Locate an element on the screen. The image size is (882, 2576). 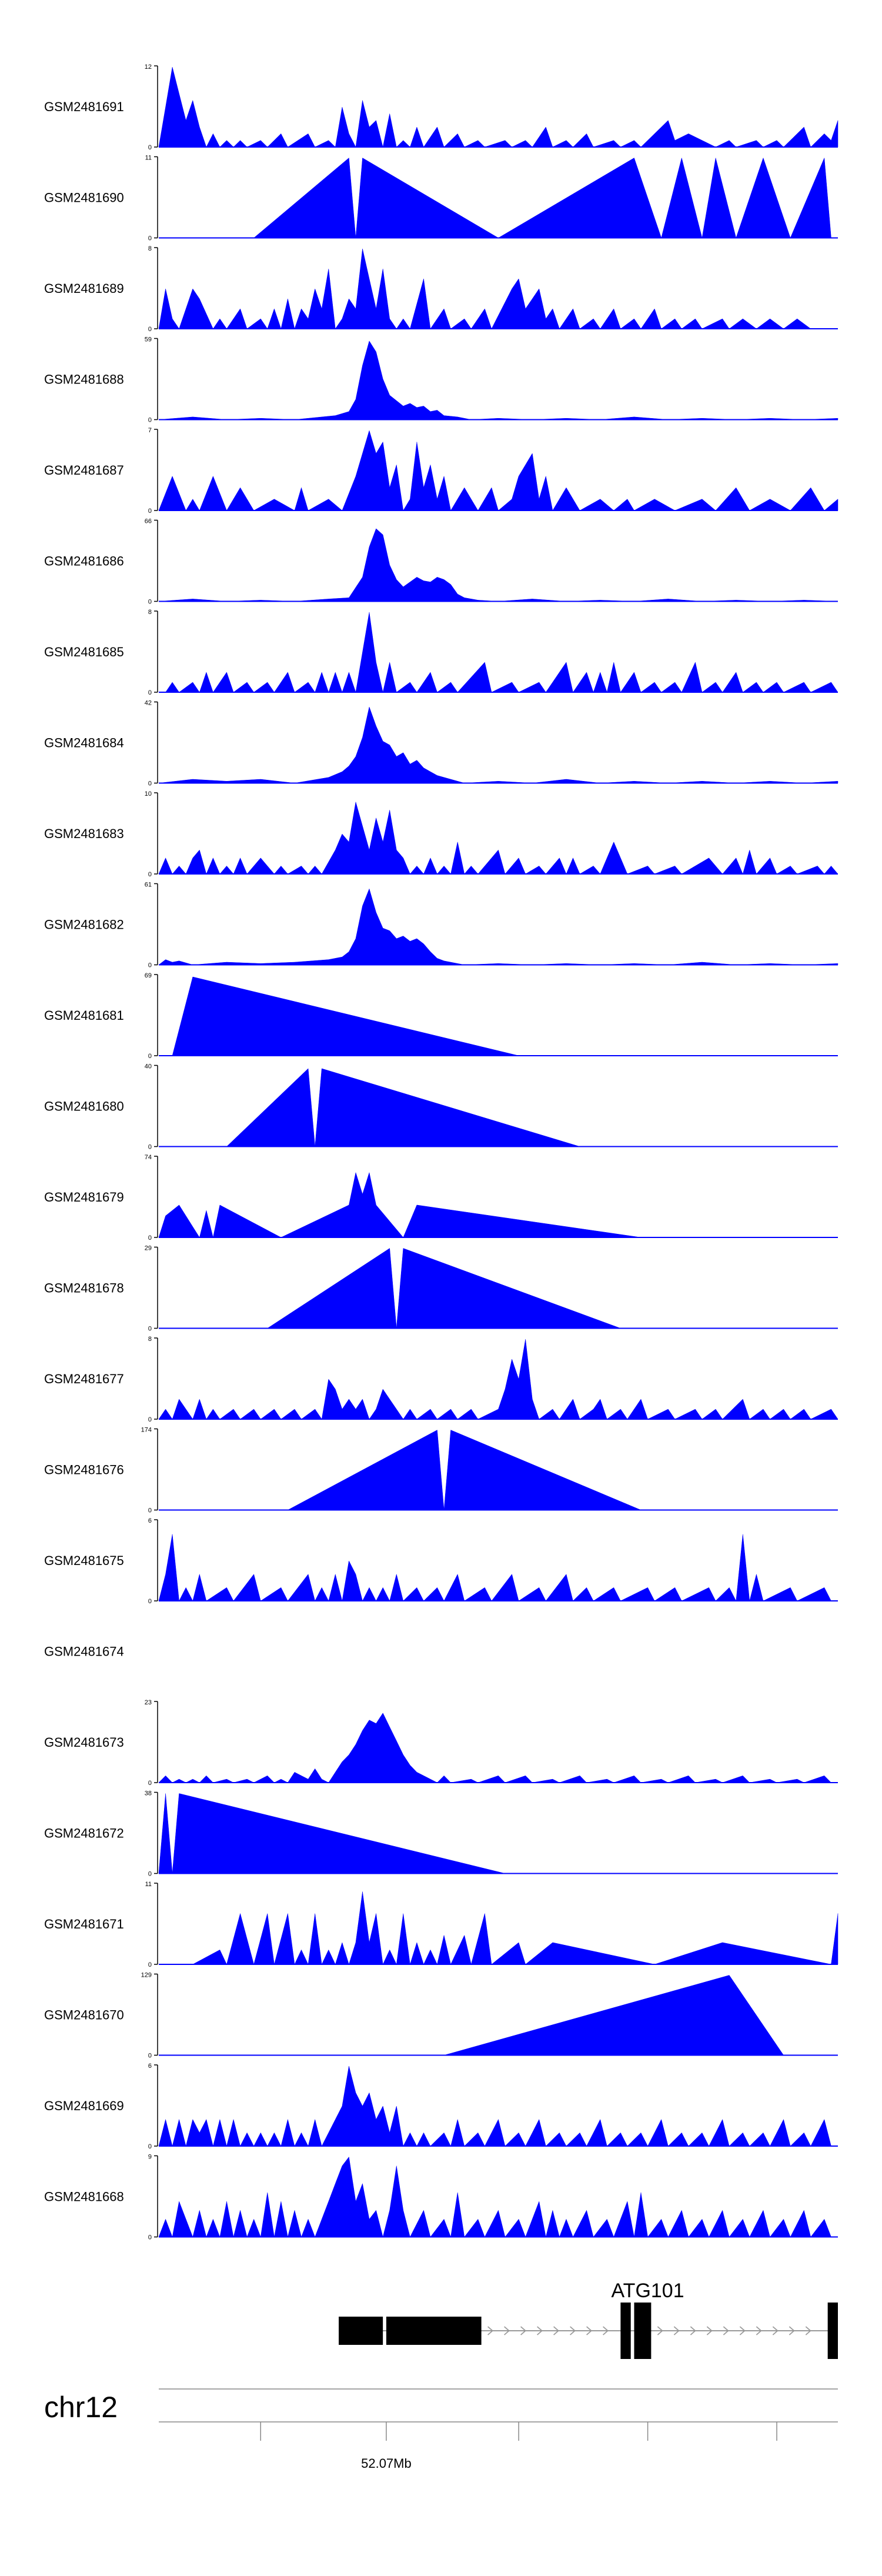
track-label: GSM2481674 is located at coordinates (84, 1651).